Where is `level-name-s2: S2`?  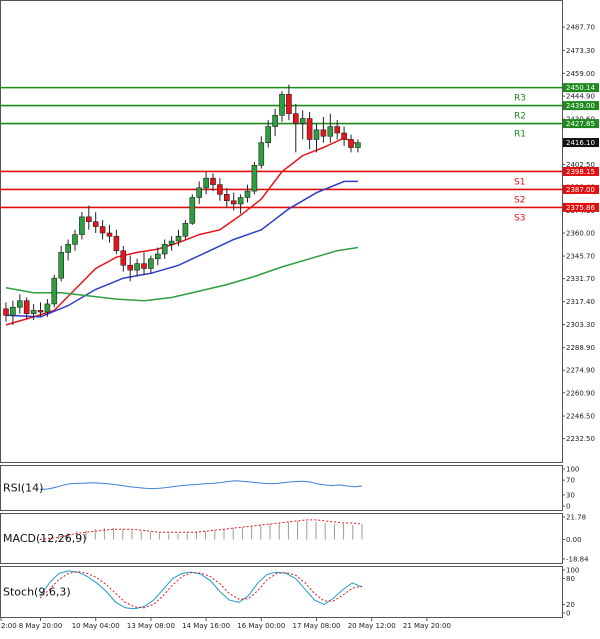 level-name-s2: S2 is located at coordinates (519, 200).